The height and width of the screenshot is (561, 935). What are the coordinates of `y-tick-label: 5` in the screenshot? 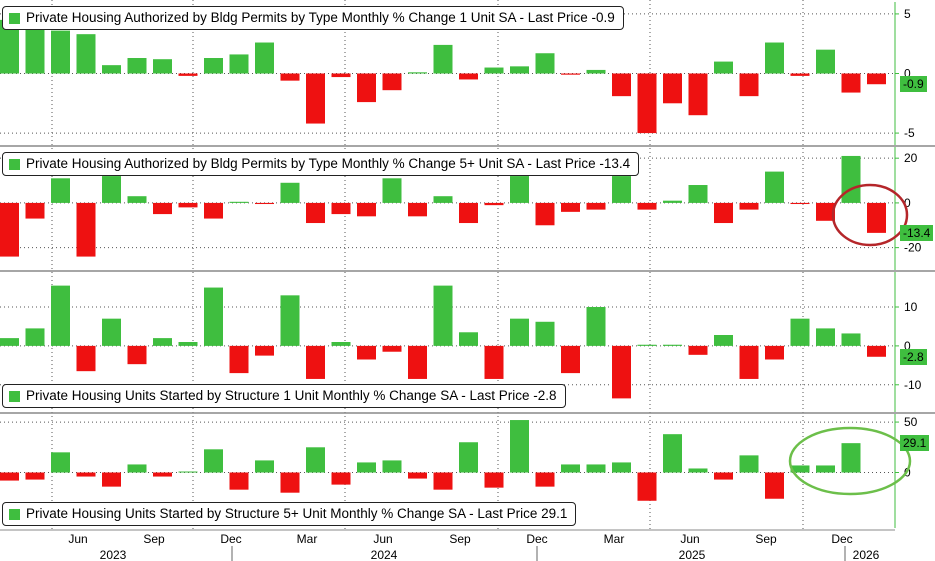 It's located at (907, 14).